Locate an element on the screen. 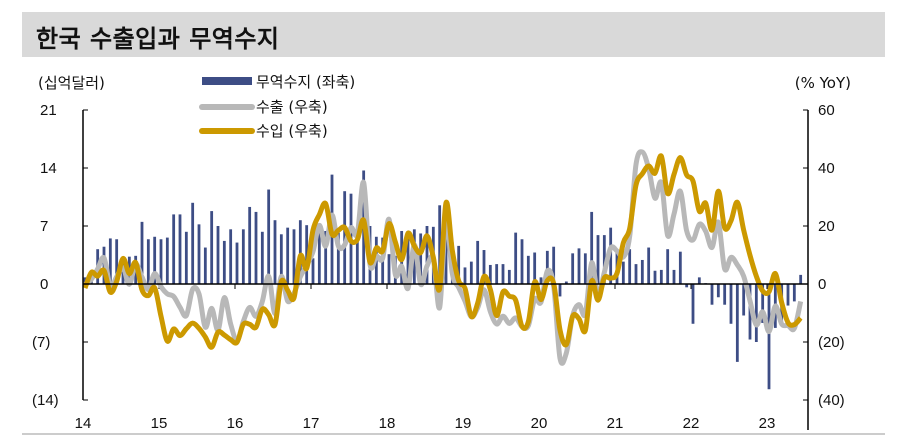  left-tick-label: 21 is located at coordinates (48, 110).